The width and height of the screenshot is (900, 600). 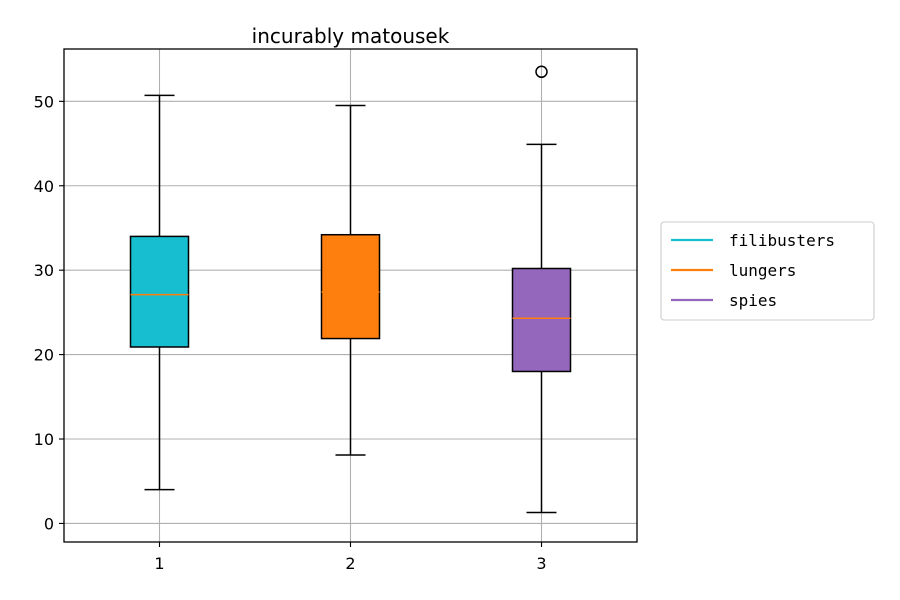 What do you see at coordinates (753, 300) in the screenshot?
I see `legend-label: spies` at bounding box center [753, 300].